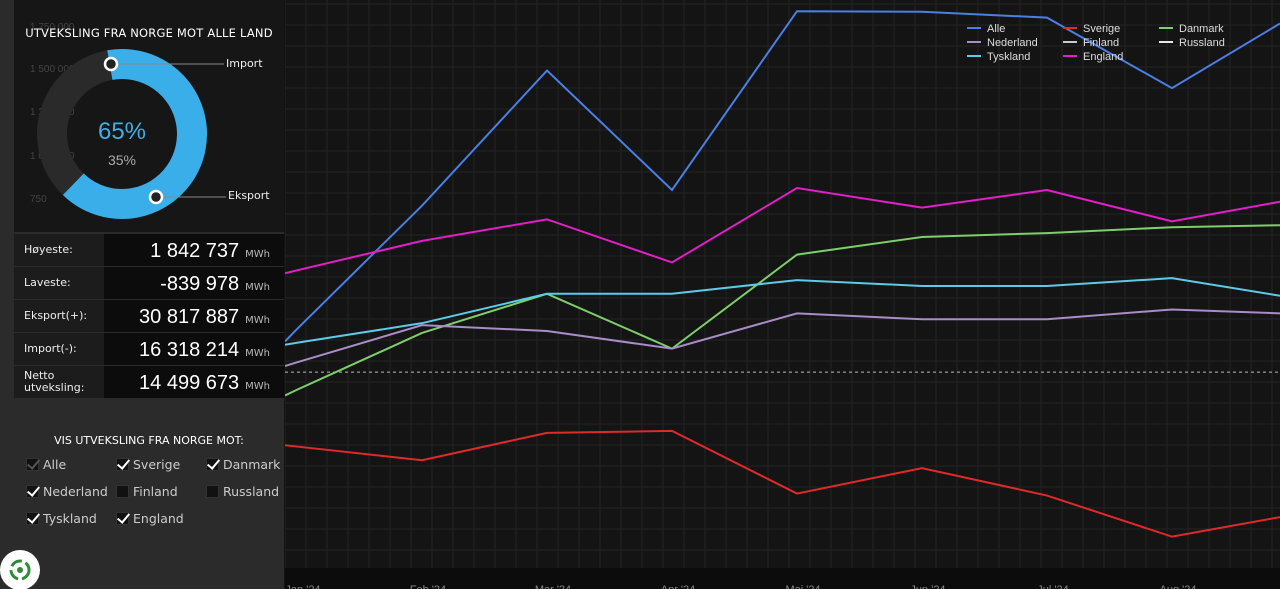 Image resolution: width=1280 pixels, height=589 pixels. I want to click on legend-label: Alle, so click(996, 29).